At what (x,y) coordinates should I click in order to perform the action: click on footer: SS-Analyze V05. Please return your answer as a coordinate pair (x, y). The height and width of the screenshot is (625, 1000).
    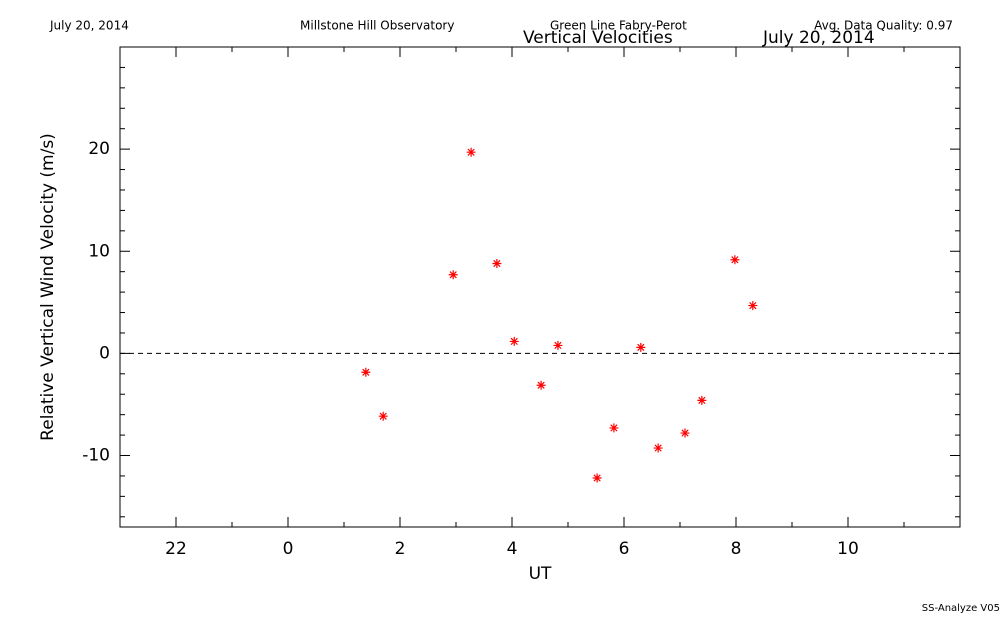
    Looking at the image, I should click on (961, 608).